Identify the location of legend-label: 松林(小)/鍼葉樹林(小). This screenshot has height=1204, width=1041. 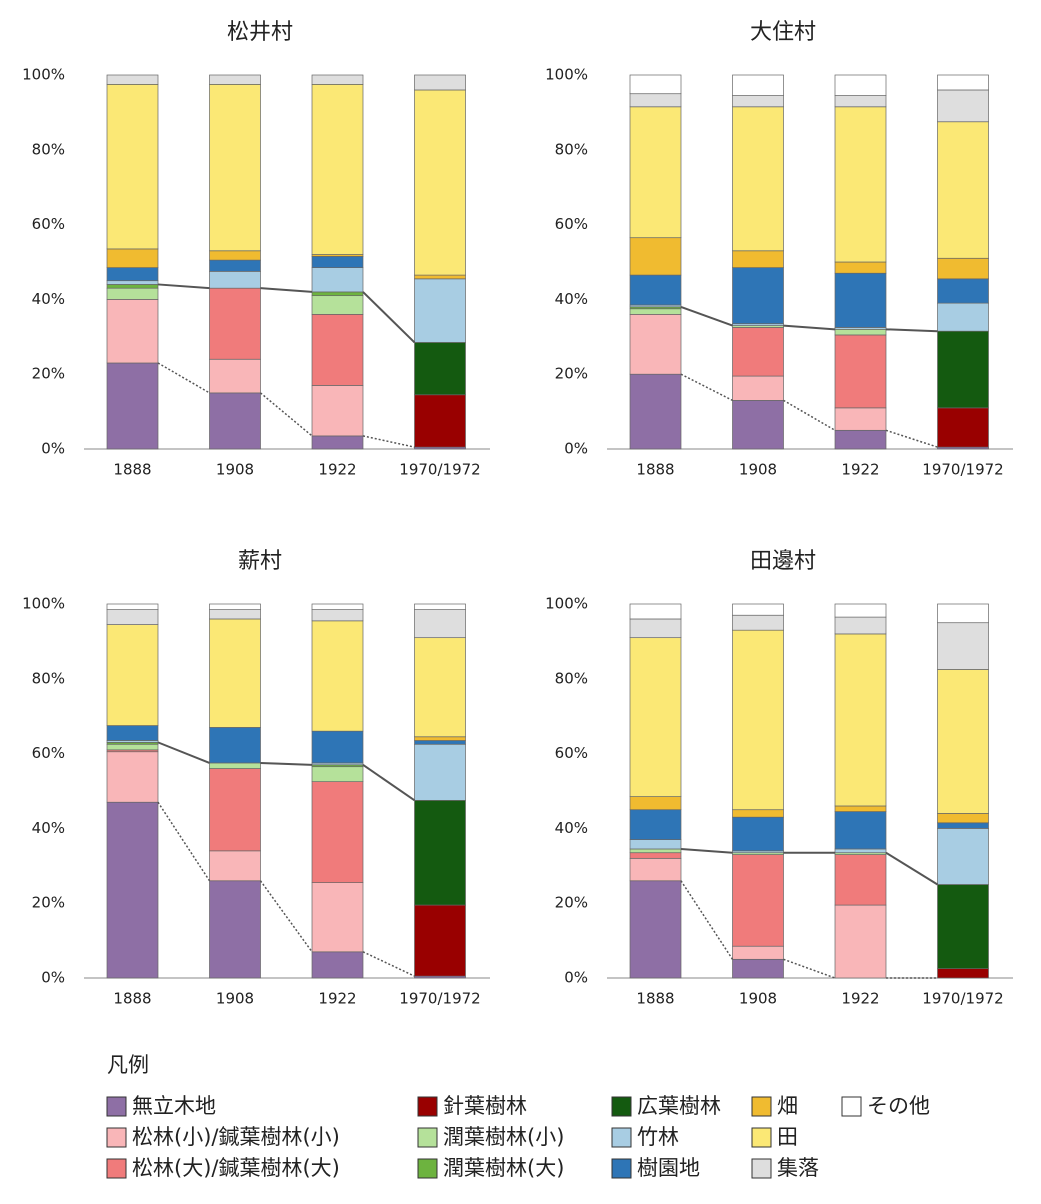
(236, 1137).